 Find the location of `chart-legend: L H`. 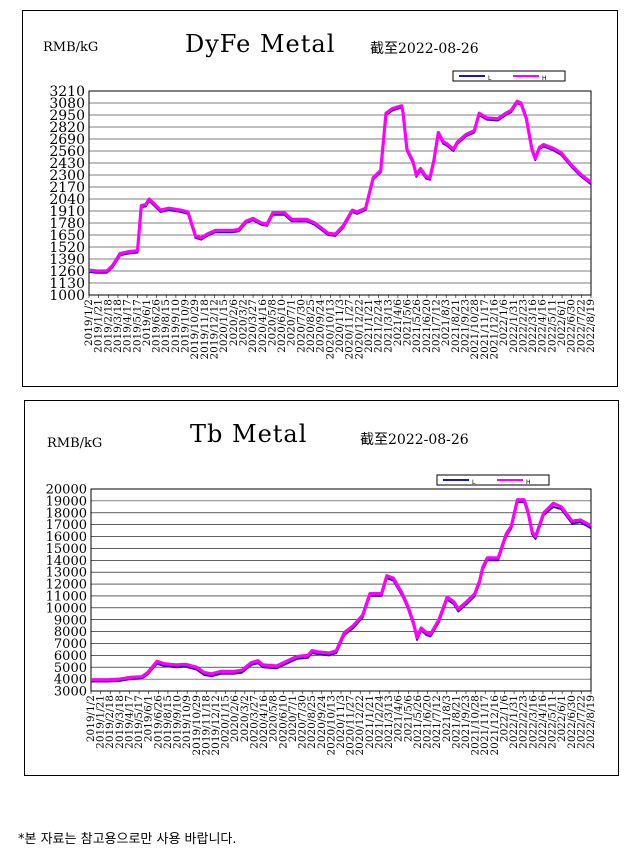

chart-legend: L H is located at coordinates (509, 76).